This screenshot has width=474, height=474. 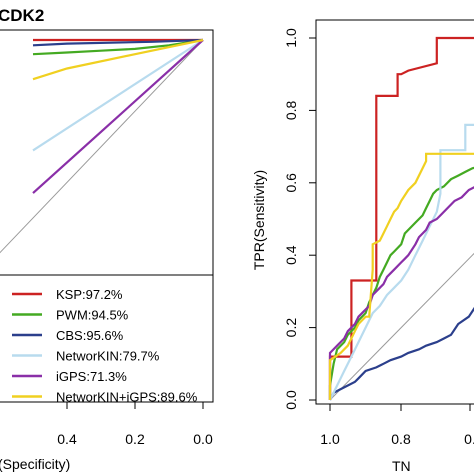 What do you see at coordinates (89, 294) in the screenshot?
I see `legend-label: KSP:97.2%` at bounding box center [89, 294].